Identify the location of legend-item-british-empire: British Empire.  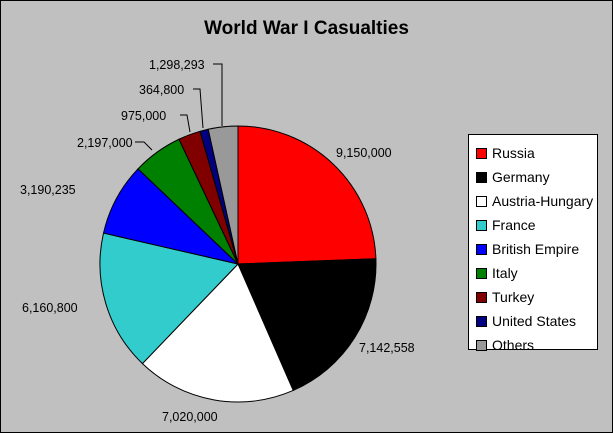
(533, 249).